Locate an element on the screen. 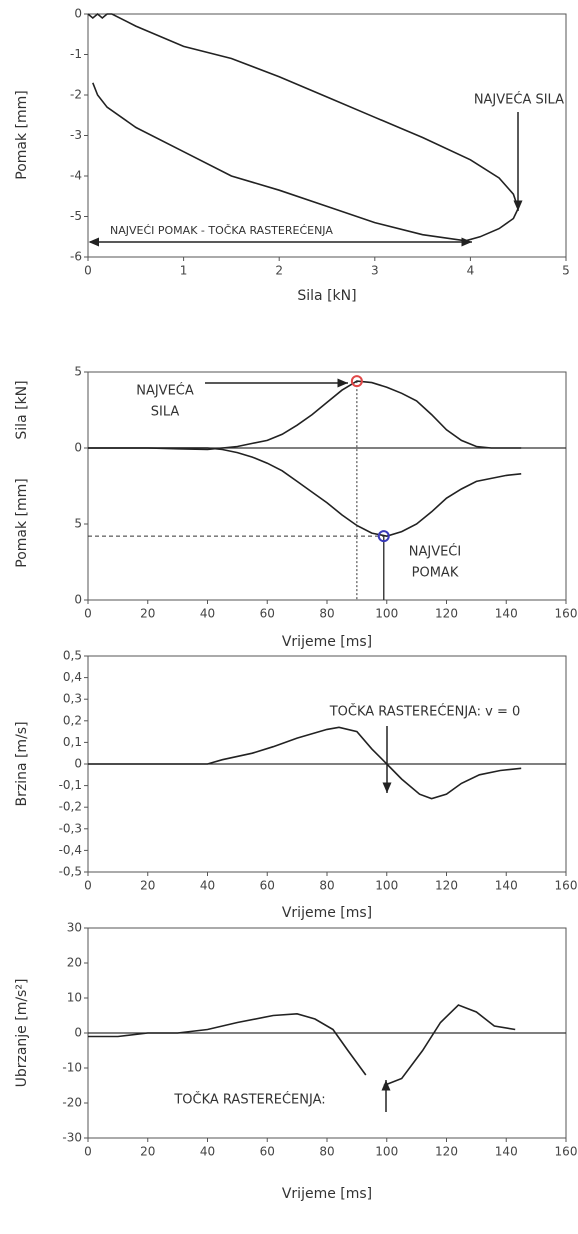  y-tick-label: -0,1 is located at coordinates (70, 785).